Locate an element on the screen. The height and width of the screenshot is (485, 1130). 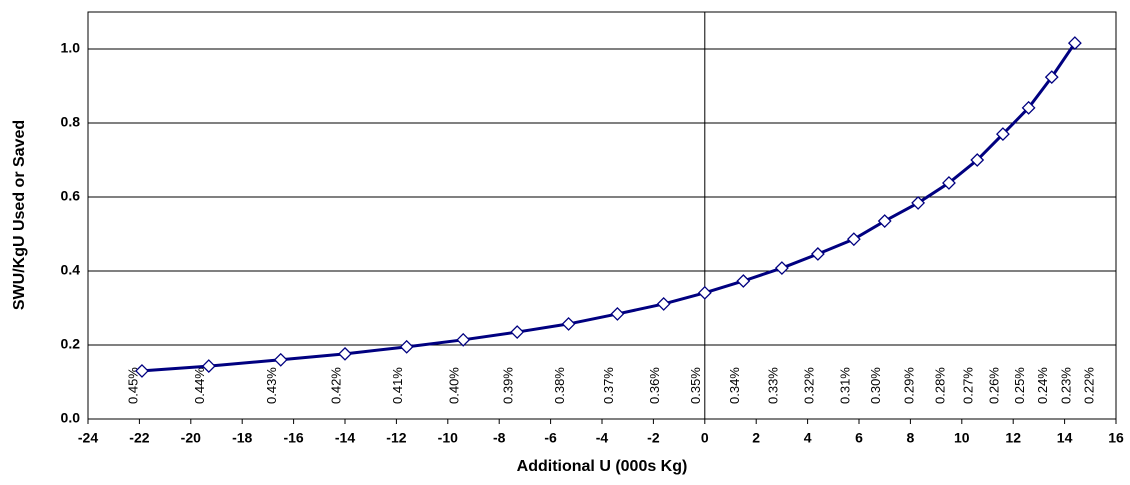
x-tick-label: -8 is located at coordinates (499, 438).